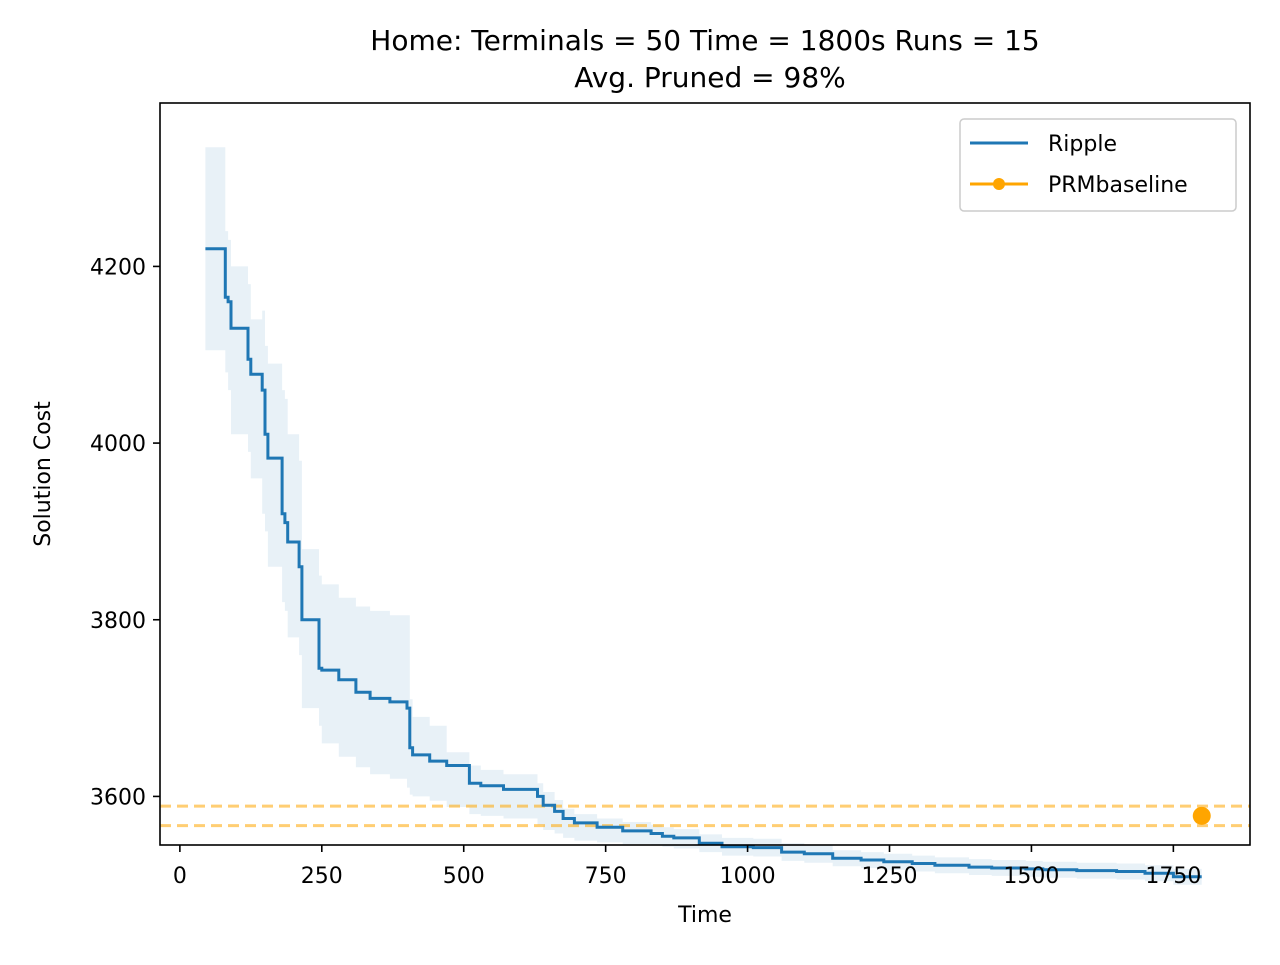  I want to click on x-tick-label: 250, so click(322, 876).